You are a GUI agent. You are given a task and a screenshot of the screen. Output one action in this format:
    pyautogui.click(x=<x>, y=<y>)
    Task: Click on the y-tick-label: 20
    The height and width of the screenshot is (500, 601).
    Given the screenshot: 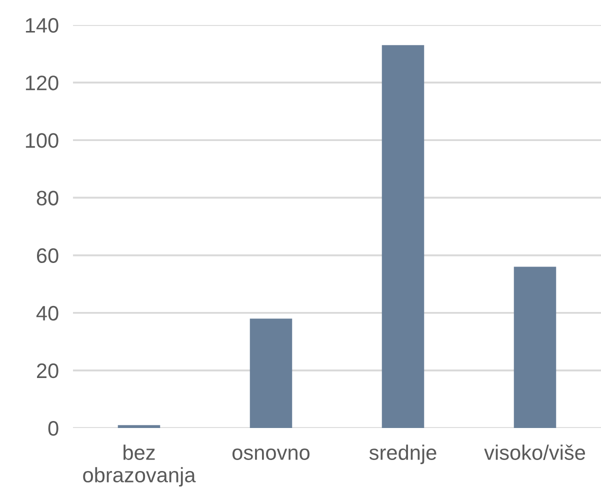 What is the action you would take?
    pyautogui.click(x=47, y=370)
    